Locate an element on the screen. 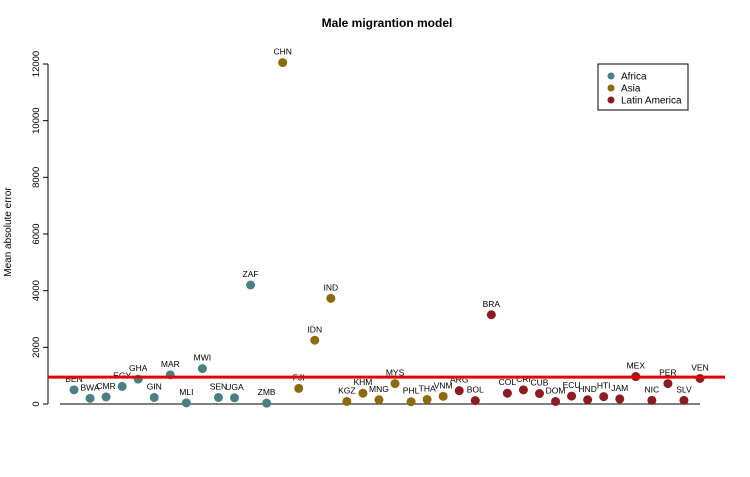 This screenshot has height=477, width=750. data-point-label: IDN is located at coordinates (314, 329).